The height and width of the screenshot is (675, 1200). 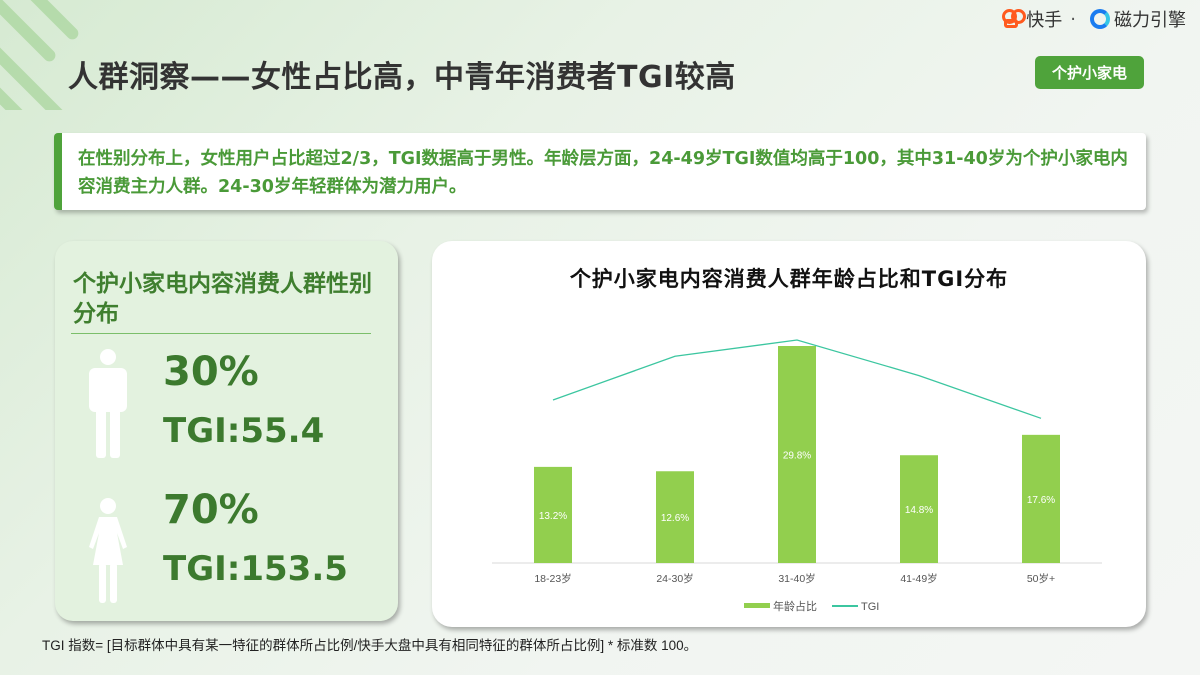 I want to click on legend-label-tgi: TGI, so click(x=870, y=607).